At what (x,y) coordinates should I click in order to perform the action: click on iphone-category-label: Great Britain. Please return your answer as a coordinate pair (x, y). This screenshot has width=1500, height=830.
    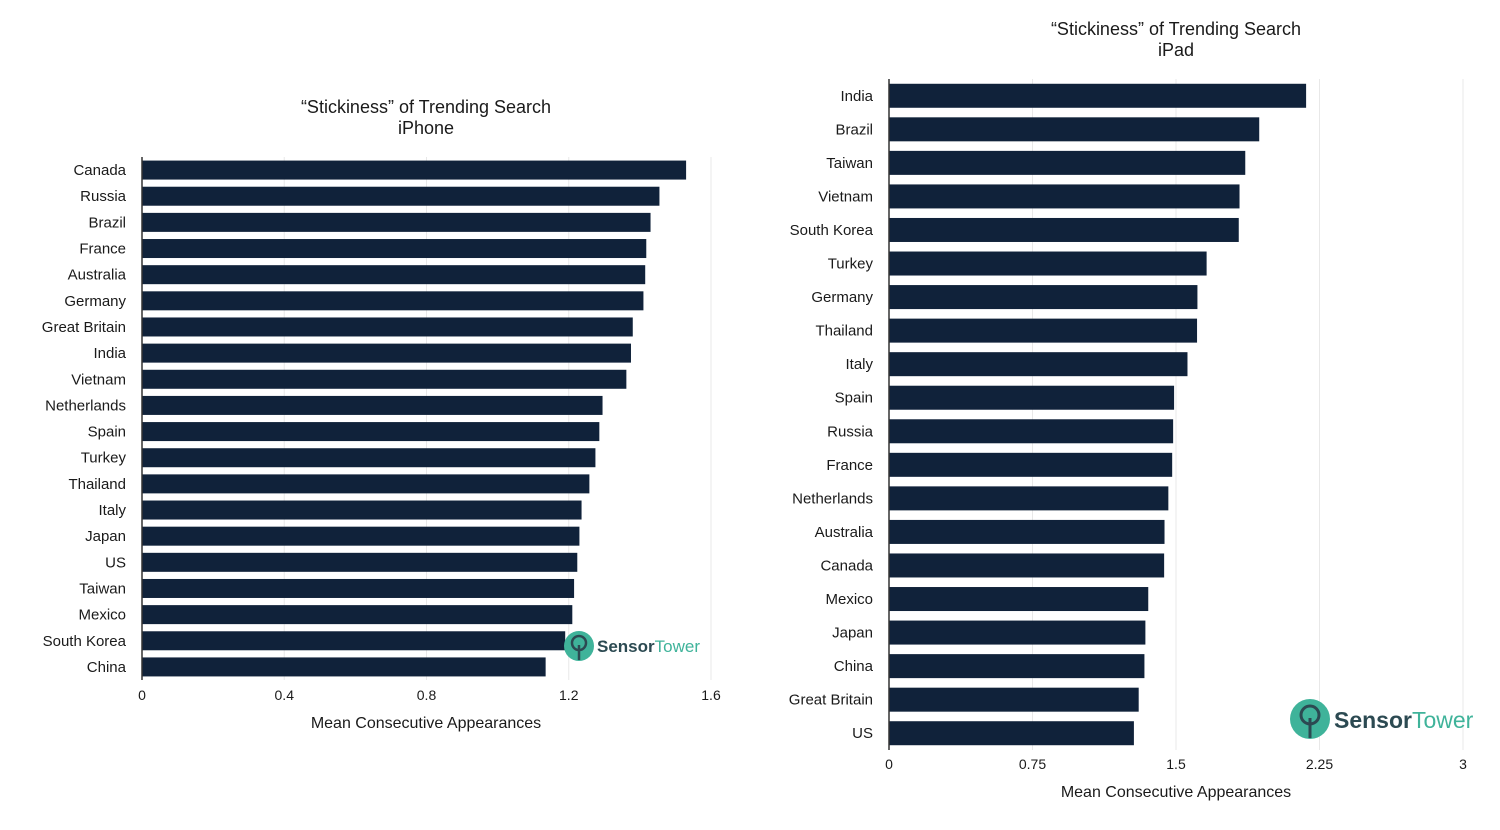
    Looking at the image, I should click on (84, 327).